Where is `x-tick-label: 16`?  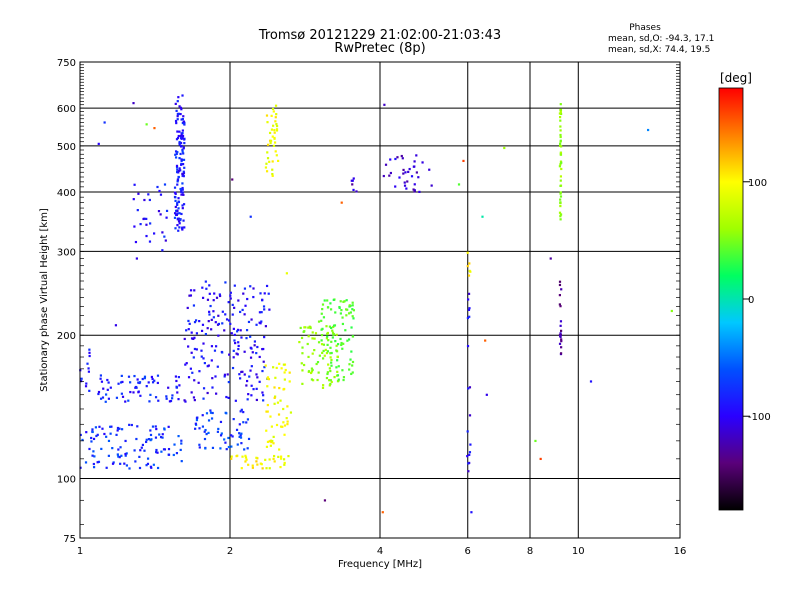
x-tick-label: 16 is located at coordinates (680, 551).